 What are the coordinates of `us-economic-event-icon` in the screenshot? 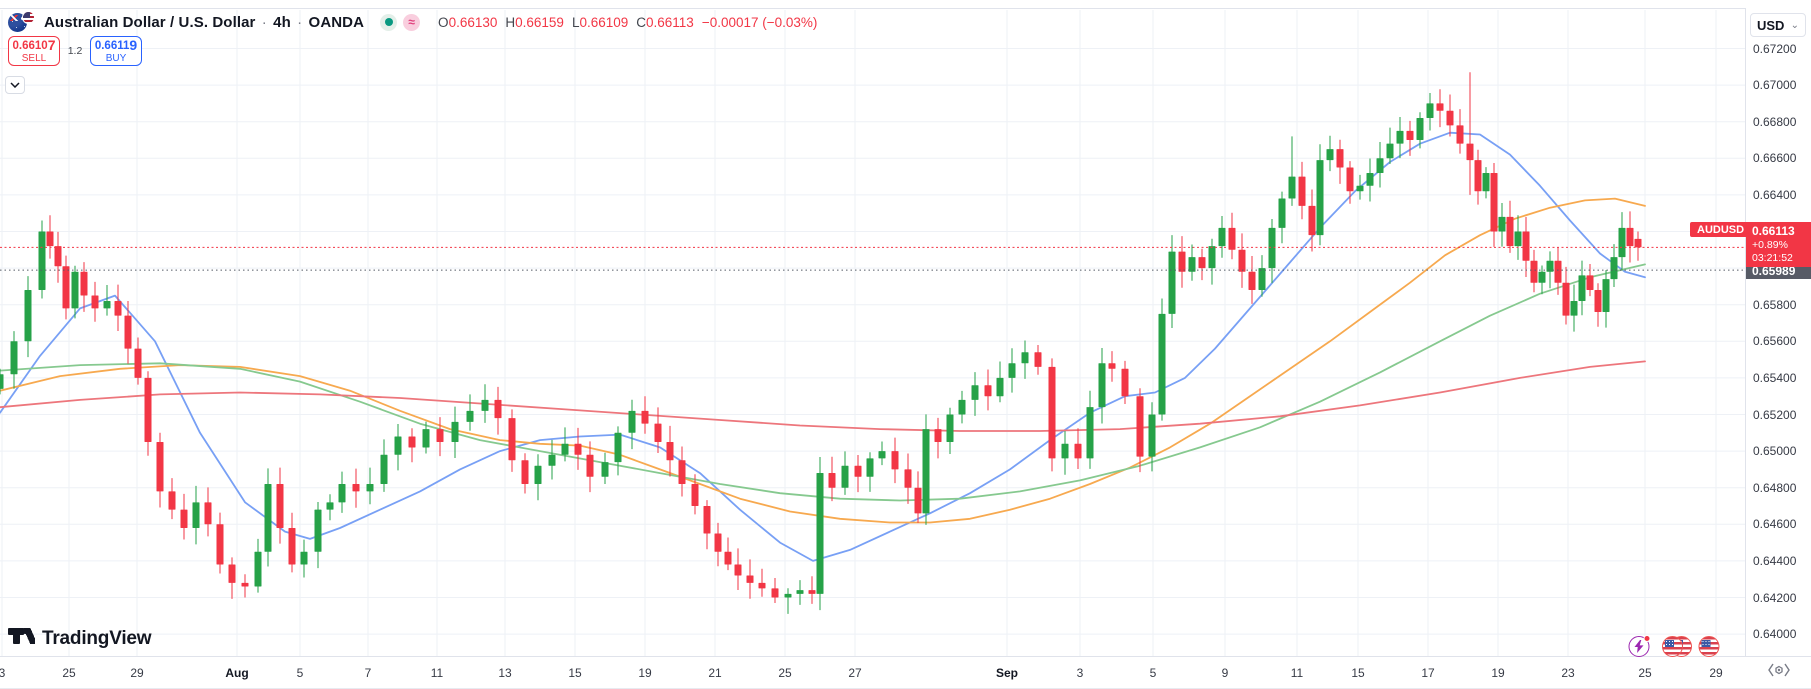 It's located at (1709, 646).